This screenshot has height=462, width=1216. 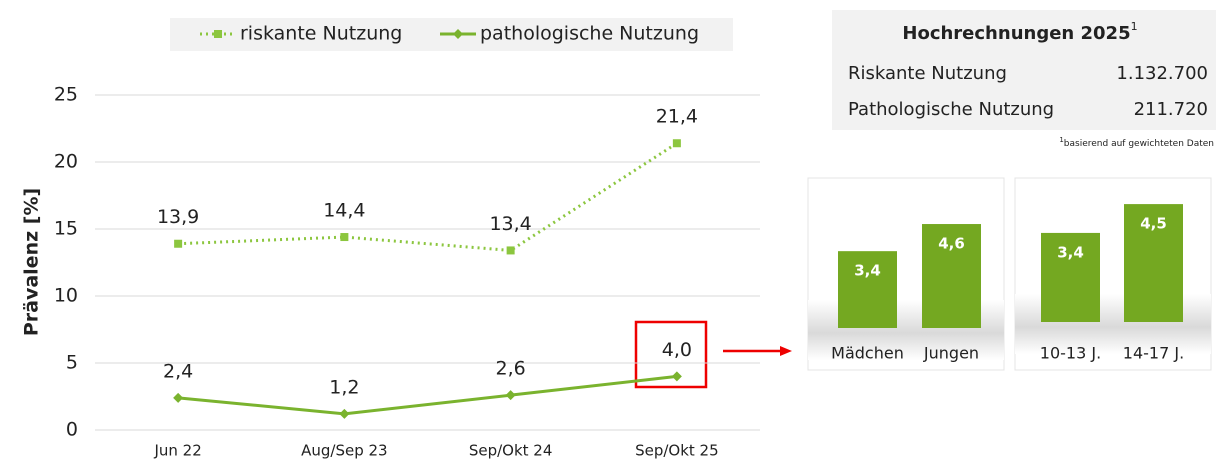 What do you see at coordinates (344, 387) in the screenshot?
I see `data-label: 1,2` at bounding box center [344, 387].